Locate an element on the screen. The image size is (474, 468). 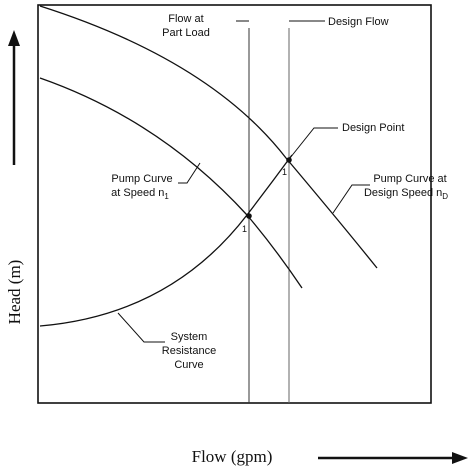
pump-curve-nd-leader is located at coordinates (351, 199).